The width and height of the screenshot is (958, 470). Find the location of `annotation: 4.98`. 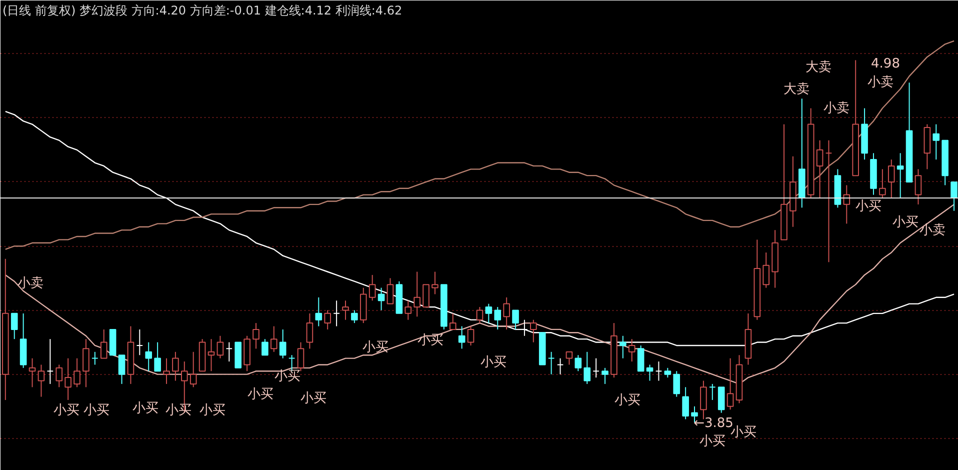

annotation: 4.98 is located at coordinates (885, 64).